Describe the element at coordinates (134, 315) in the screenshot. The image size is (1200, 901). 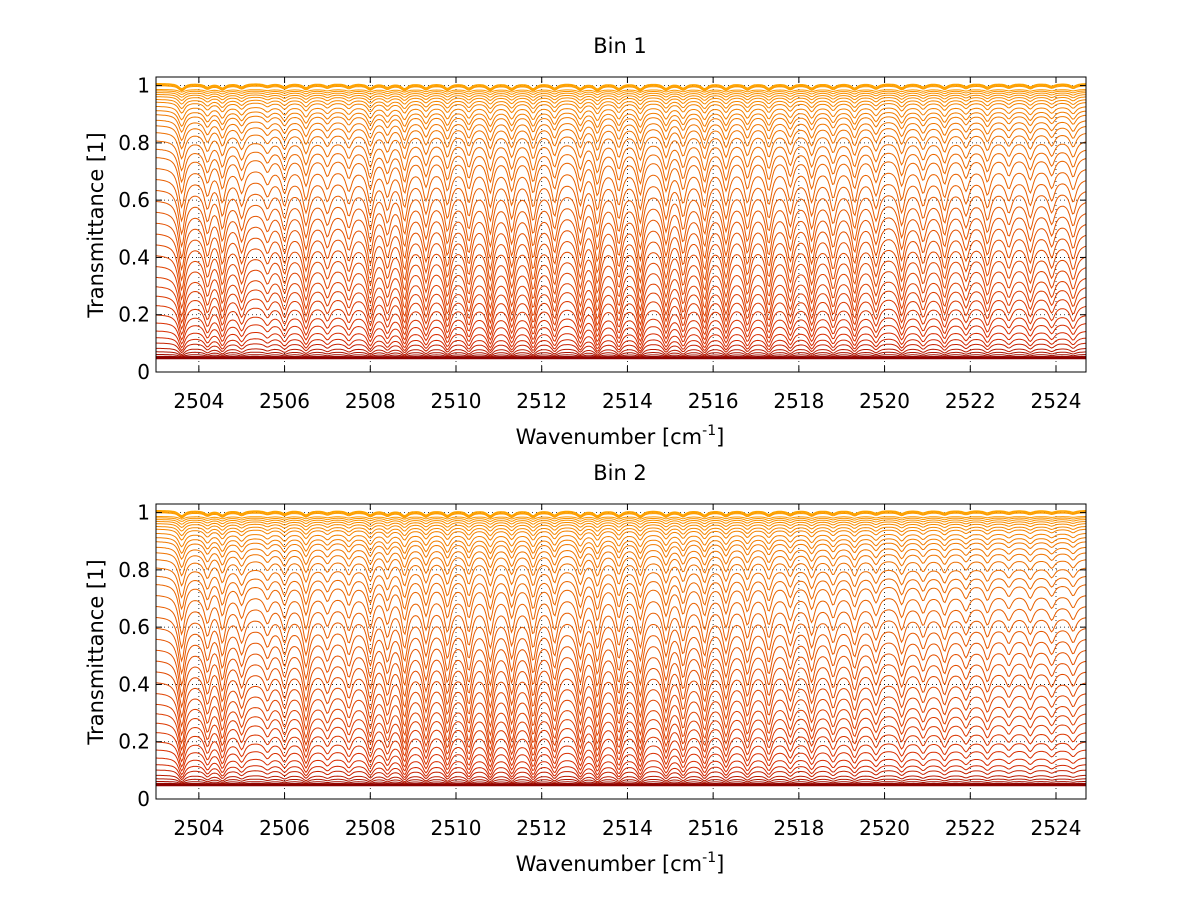
I see `y-tick-label: 0.2` at that location.